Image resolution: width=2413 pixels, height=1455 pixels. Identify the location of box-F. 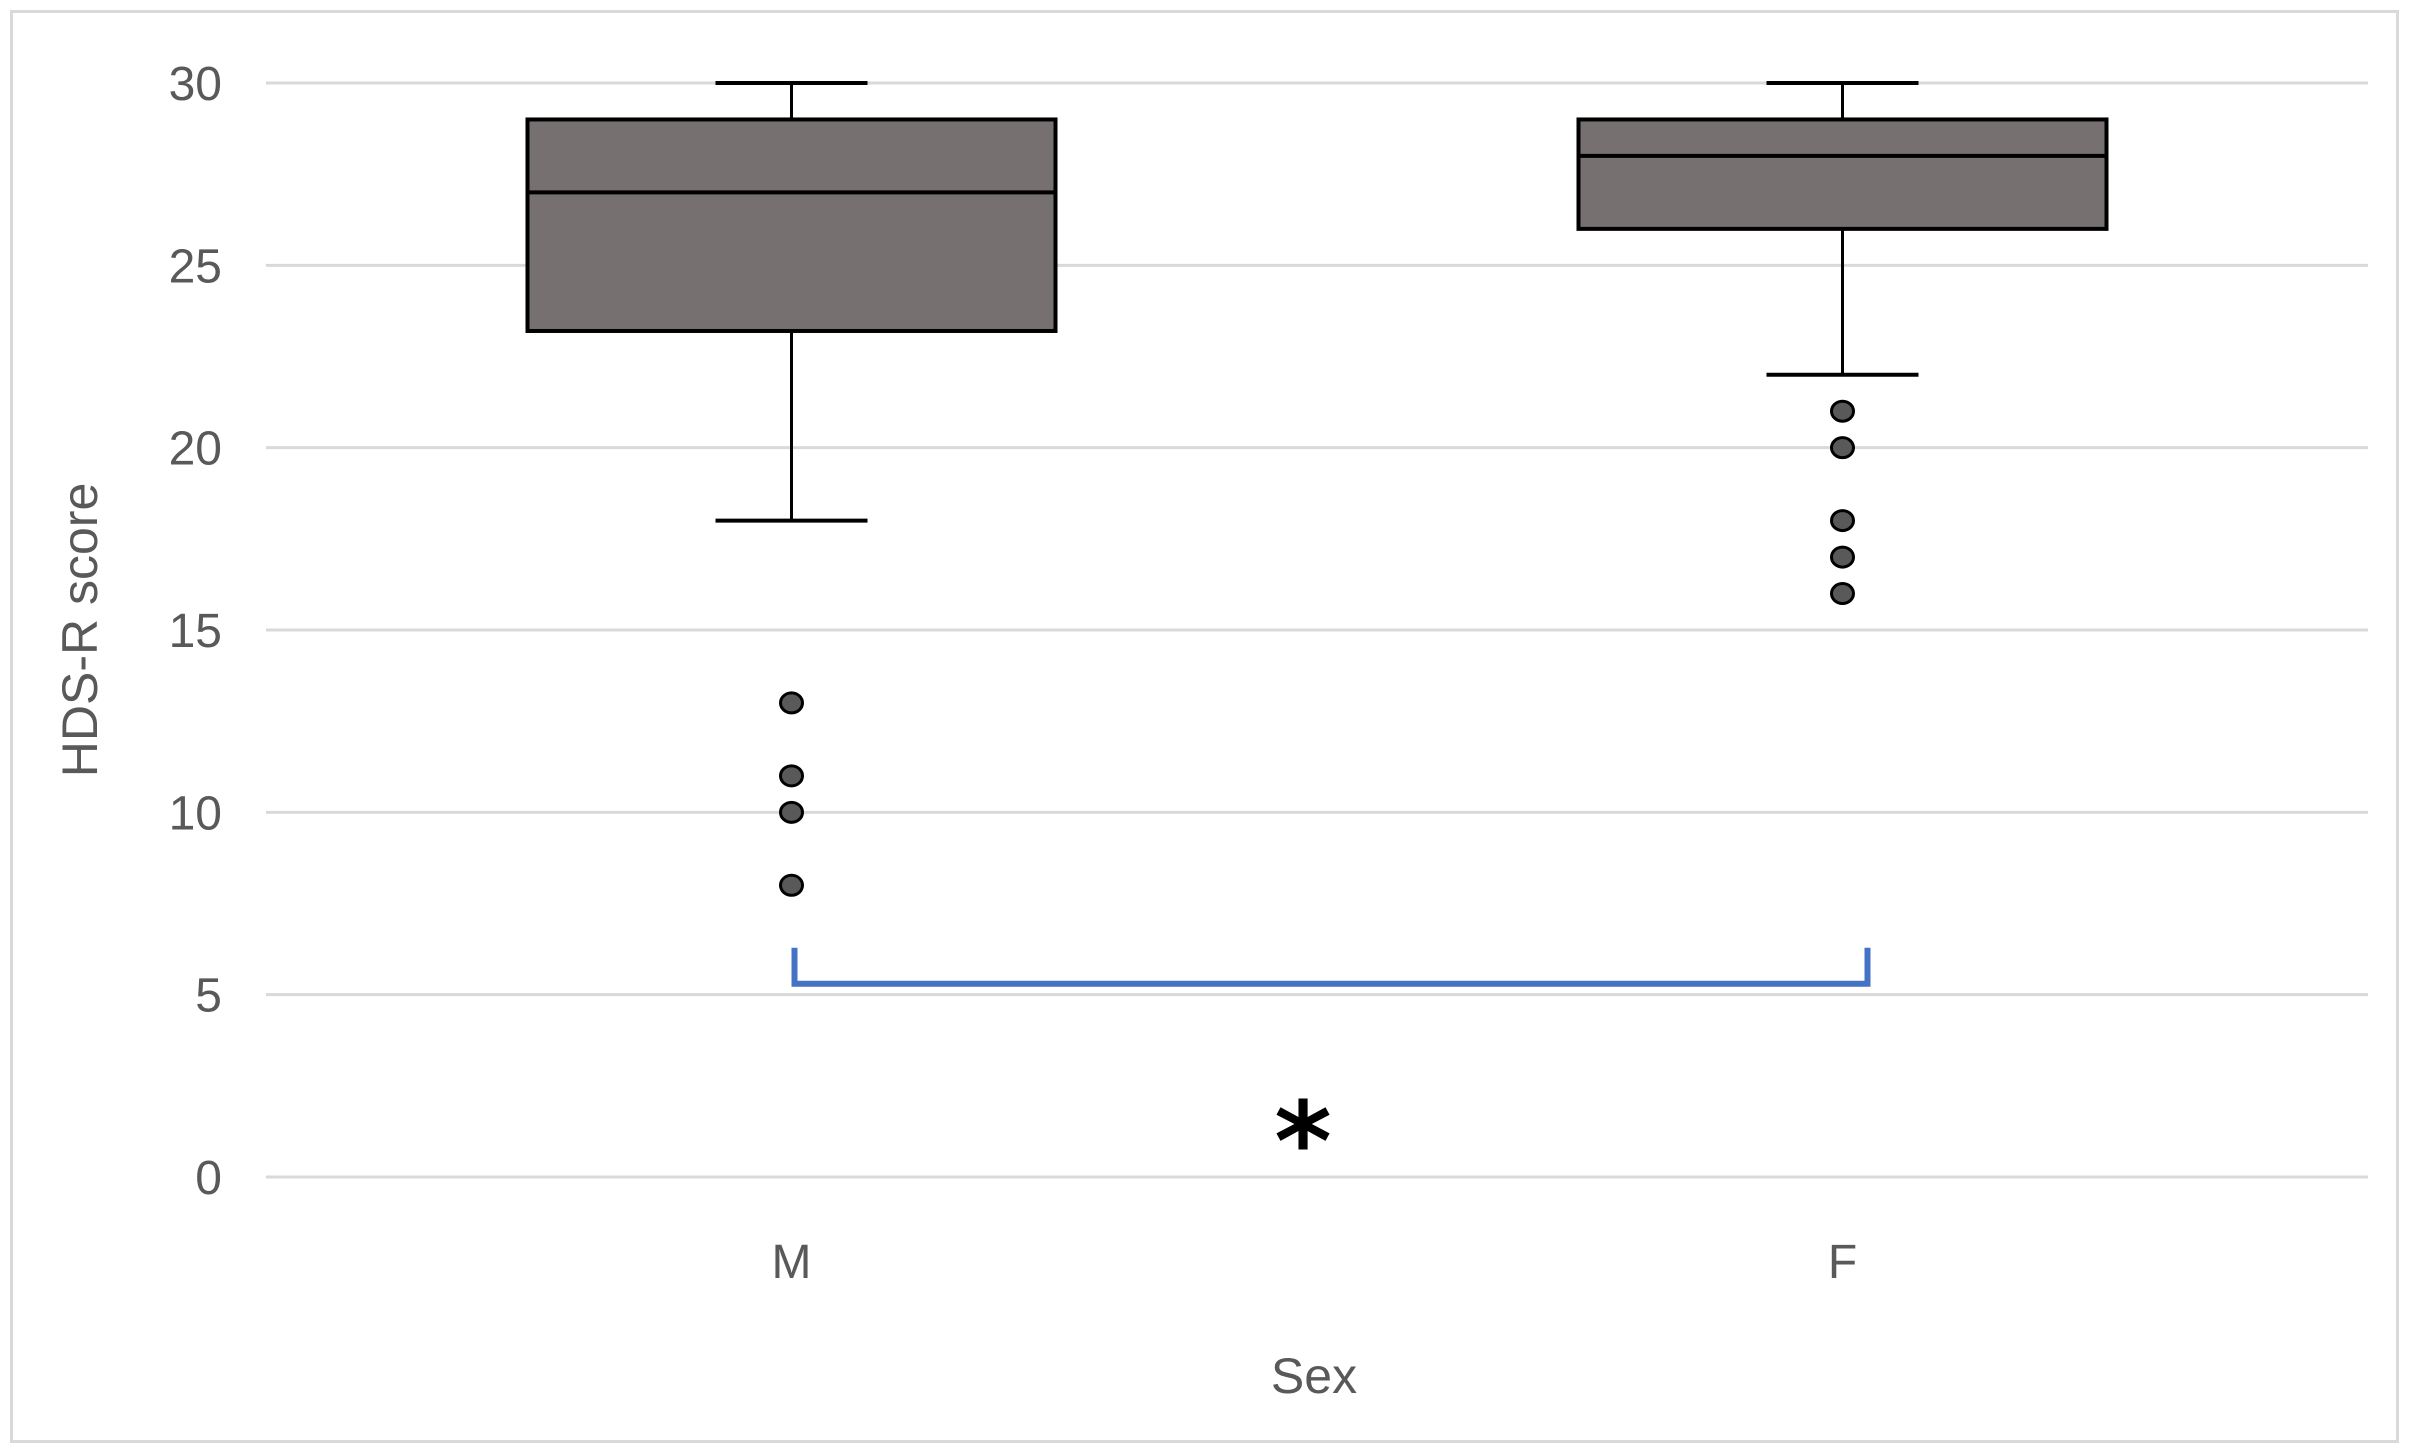
(1842, 343).